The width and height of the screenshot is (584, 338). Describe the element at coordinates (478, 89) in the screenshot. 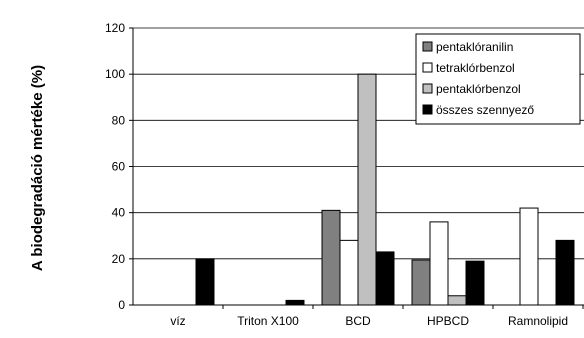

I see `legend-label: pentaklórbenzol` at that location.